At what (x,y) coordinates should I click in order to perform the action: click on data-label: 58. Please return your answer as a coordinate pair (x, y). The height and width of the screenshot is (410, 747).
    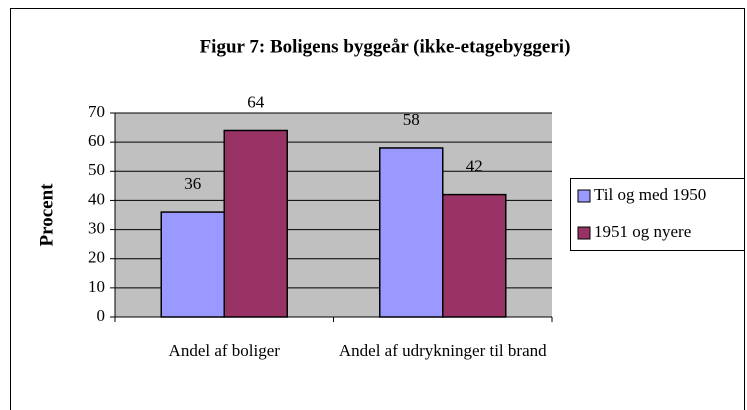
    Looking at the image, I should click on (411, 119).